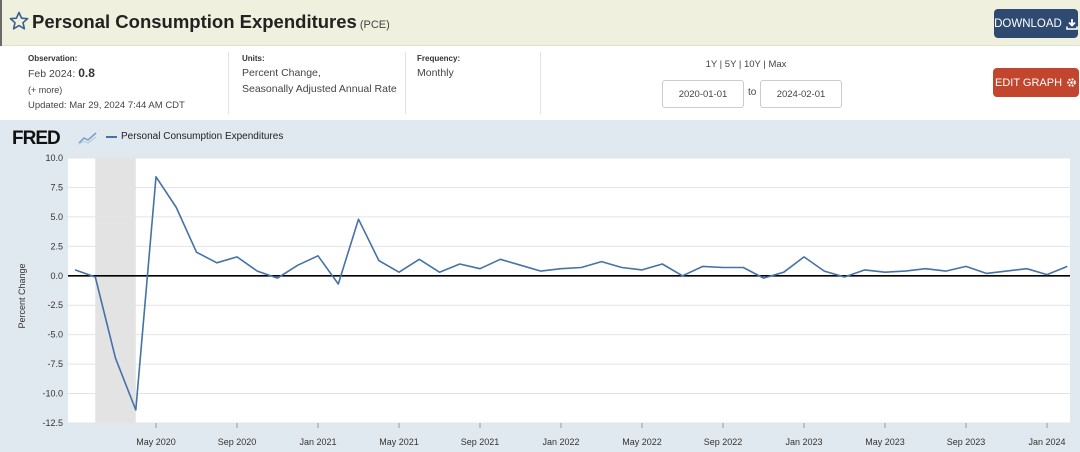  I want to click on window-edge, so click(1, 23).